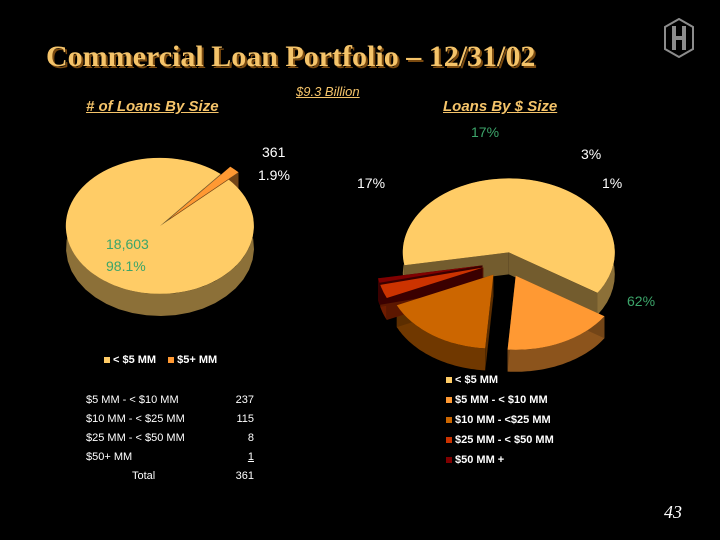 This screenshot has width=720, height=540. What do you see at coordinates (612, 183) in the screenshot?
I see `right-slice-label: 1%` at bounding box center [612, 183].